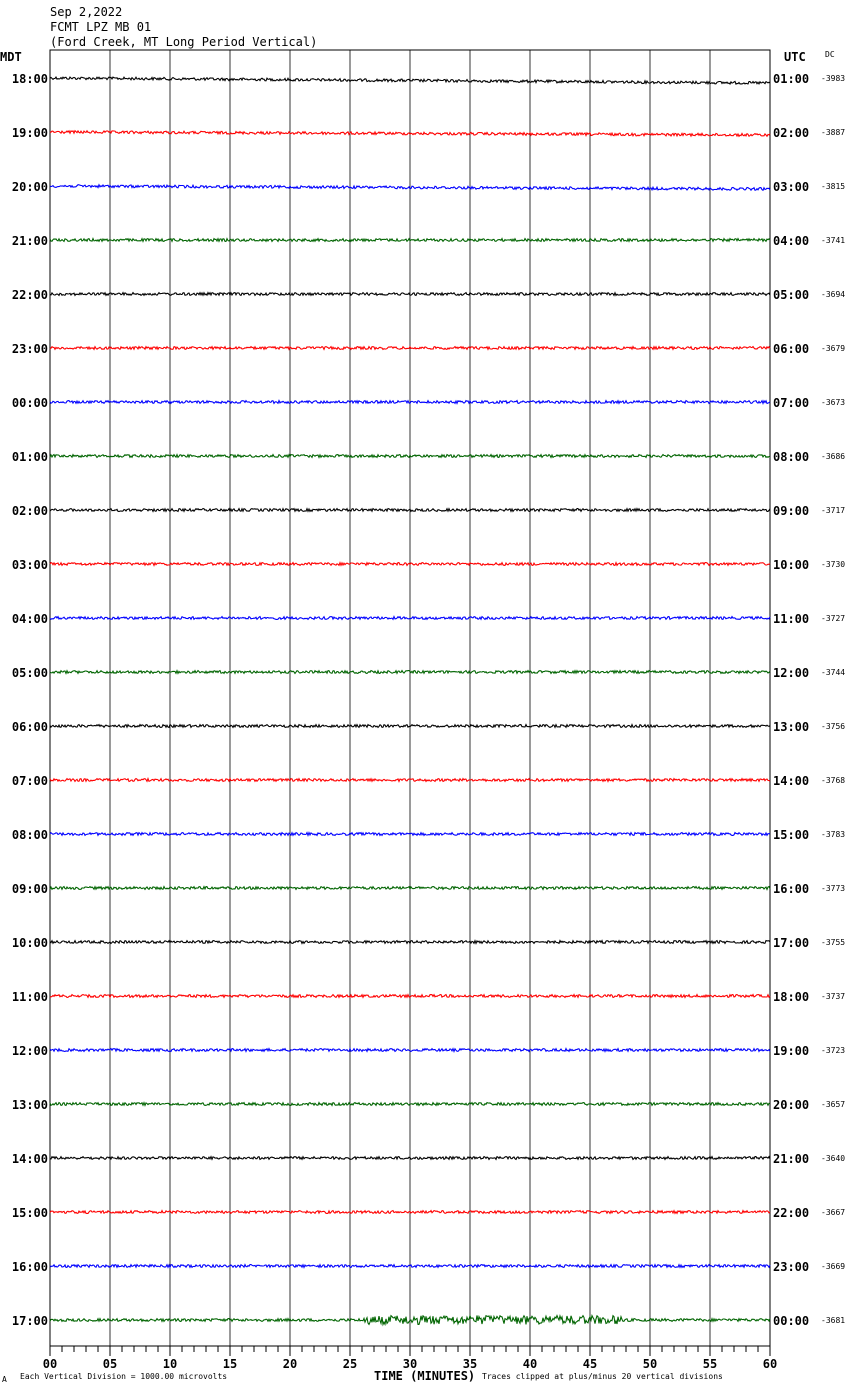 Image resolution: width=850 pixels, height=1390 pixels. What do you see at coordinates (791, 1159) in the screenshot?
I see `row-label-utc-2100: 21:00` at bounding box center [791, 1159].